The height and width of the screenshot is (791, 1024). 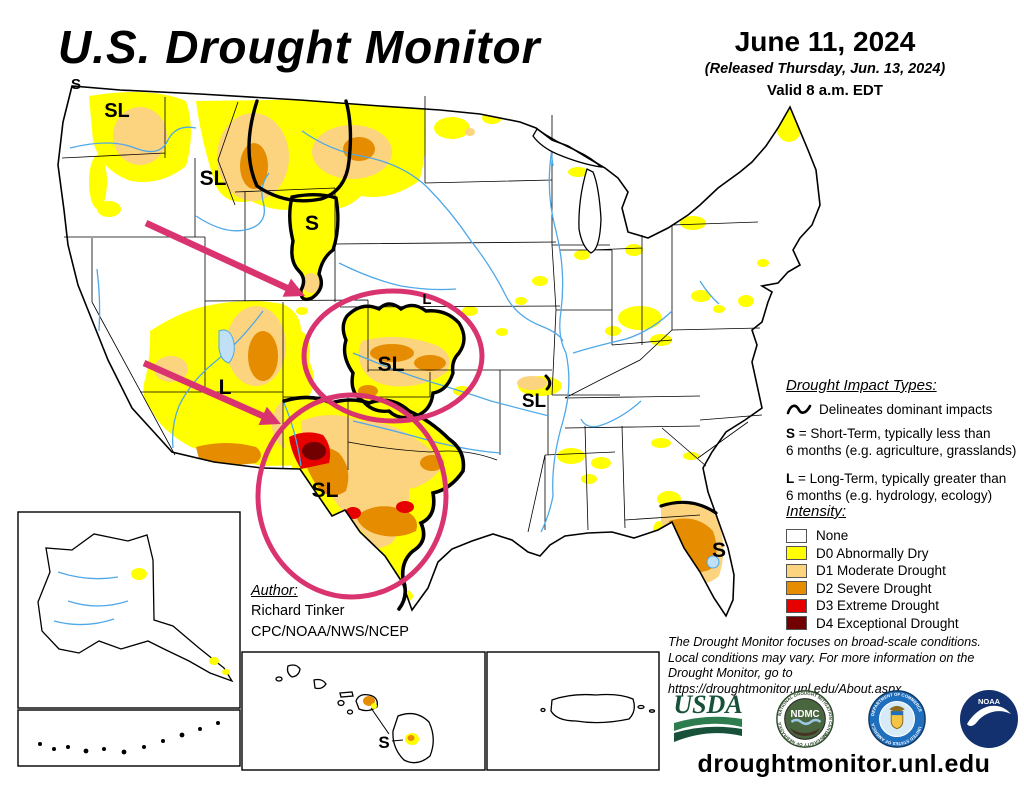 What do you see at coordinates (707, 704) in the screenshot?
I see `usda-logo-text: USDA` at bounding box center [707, 704].